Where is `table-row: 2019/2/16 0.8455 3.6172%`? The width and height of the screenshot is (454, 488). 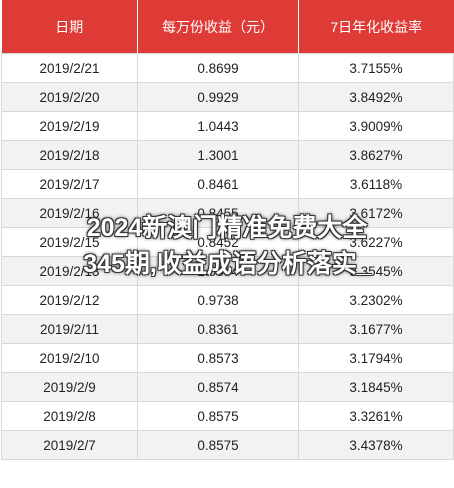
table-row: 2019/2/16 0.8455 3.6172% is located at coordinates (227, 213).